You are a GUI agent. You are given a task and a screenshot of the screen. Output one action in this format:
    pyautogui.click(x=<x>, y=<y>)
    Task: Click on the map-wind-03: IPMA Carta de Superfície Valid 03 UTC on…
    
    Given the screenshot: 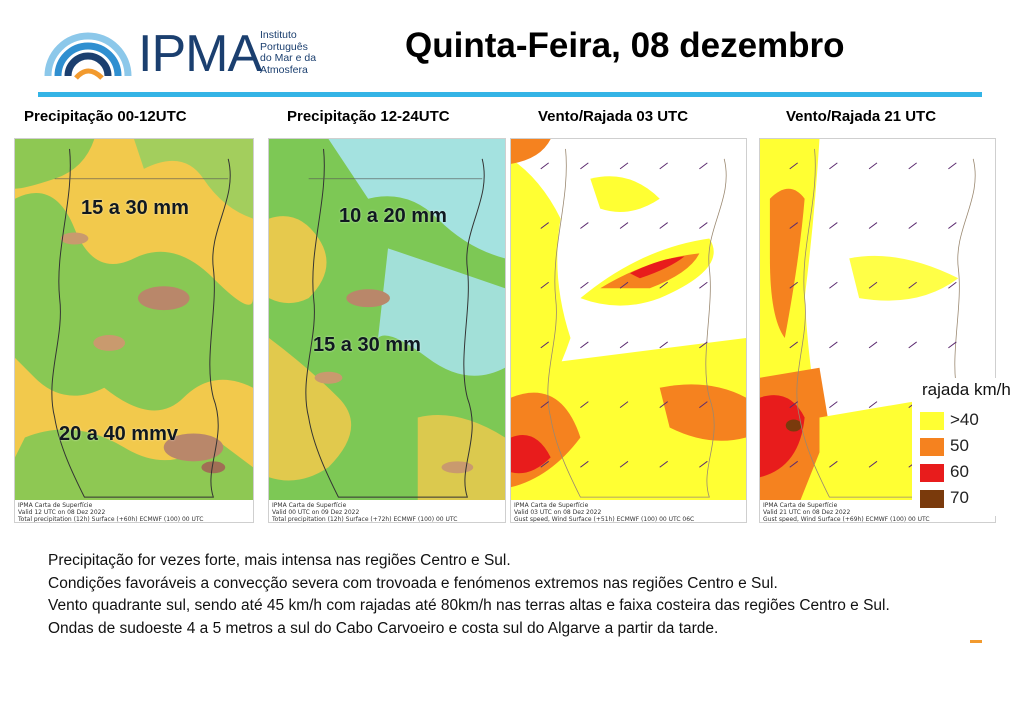 What is the action you would take?
    pyautogui.click(x=628, y=330)
    